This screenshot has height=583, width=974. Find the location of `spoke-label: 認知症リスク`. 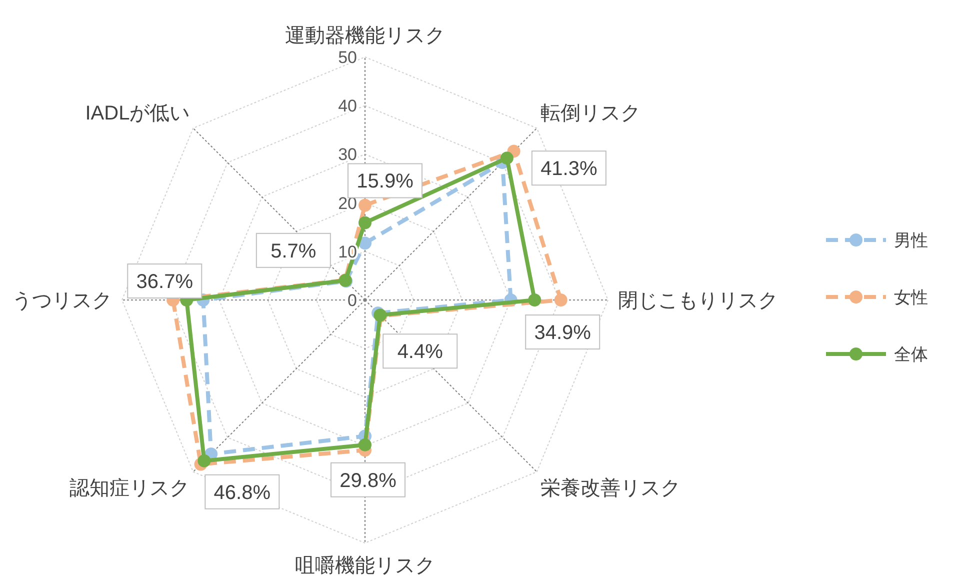

spoke-label: 認知症リスク is located at coordinates (130, 488).